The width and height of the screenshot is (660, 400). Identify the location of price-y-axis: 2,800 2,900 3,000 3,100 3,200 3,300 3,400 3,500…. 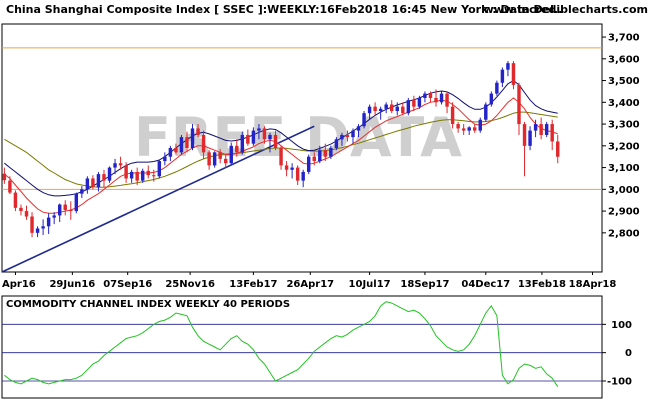
(621, 136).